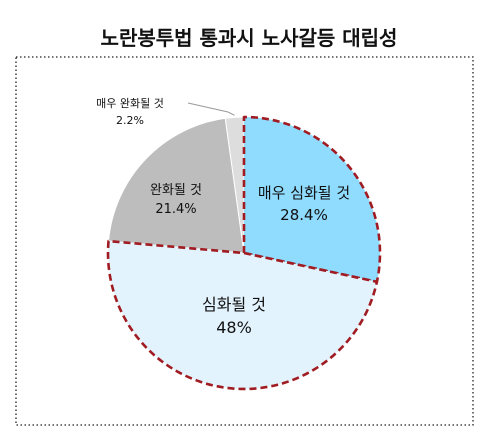  Describe the element at coordinates (234, 304) in the screenshot. I see `slice-category-label: 심화될 것` at that location.